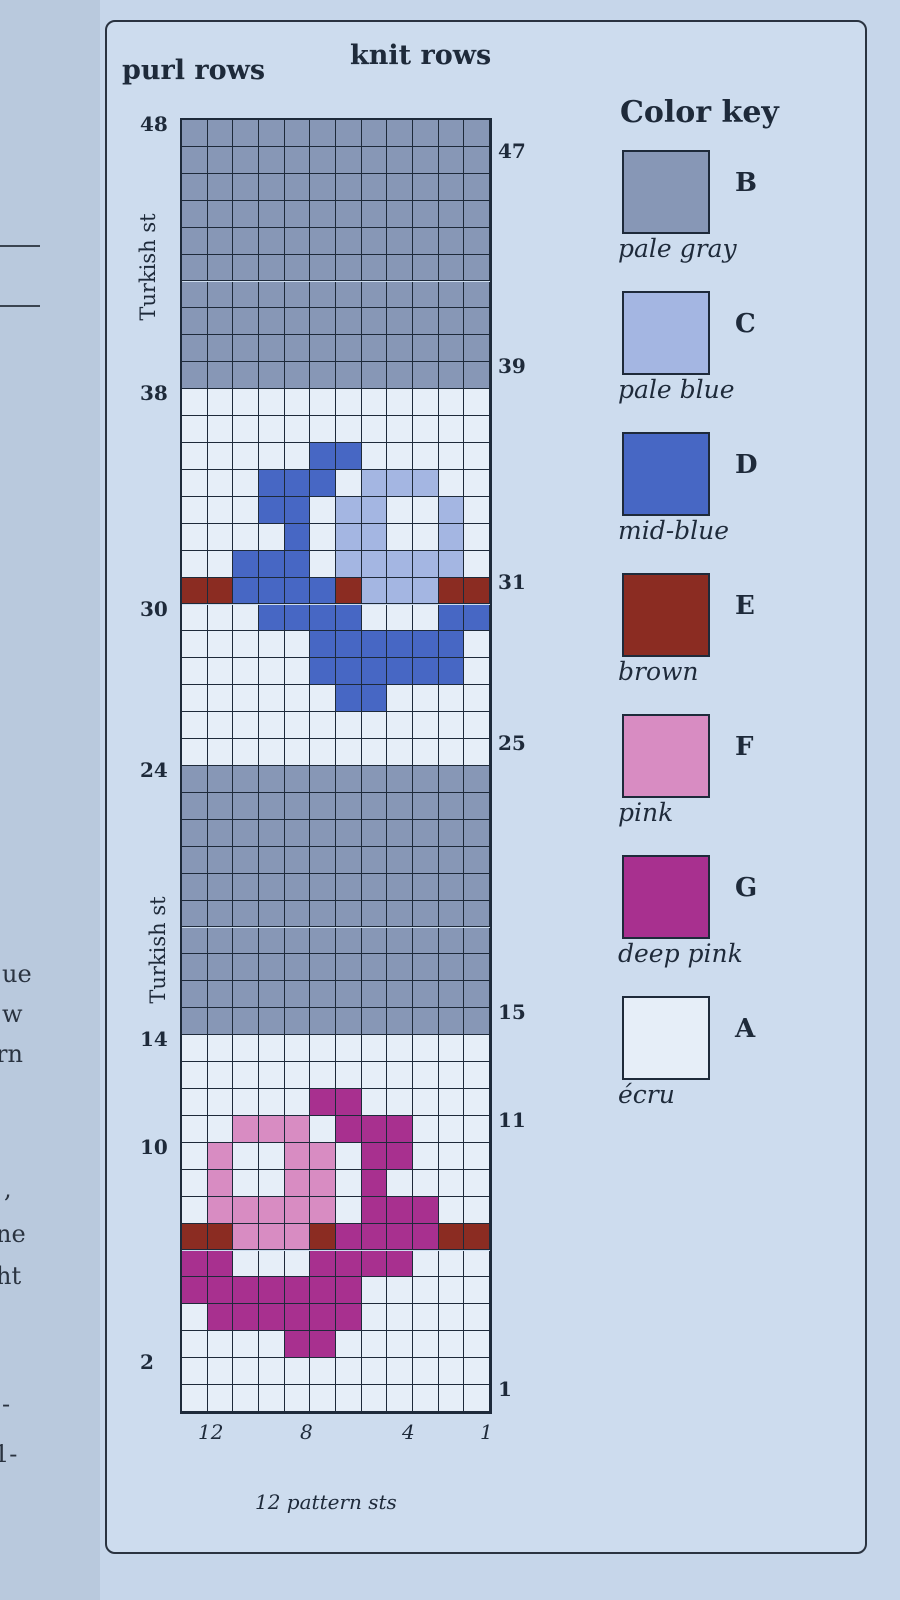 The width and height of the screenshot is (900, 1600). Describe the element at coordinates (512, 150) in the screenshot. I see `row-label-47: 47` at that location.